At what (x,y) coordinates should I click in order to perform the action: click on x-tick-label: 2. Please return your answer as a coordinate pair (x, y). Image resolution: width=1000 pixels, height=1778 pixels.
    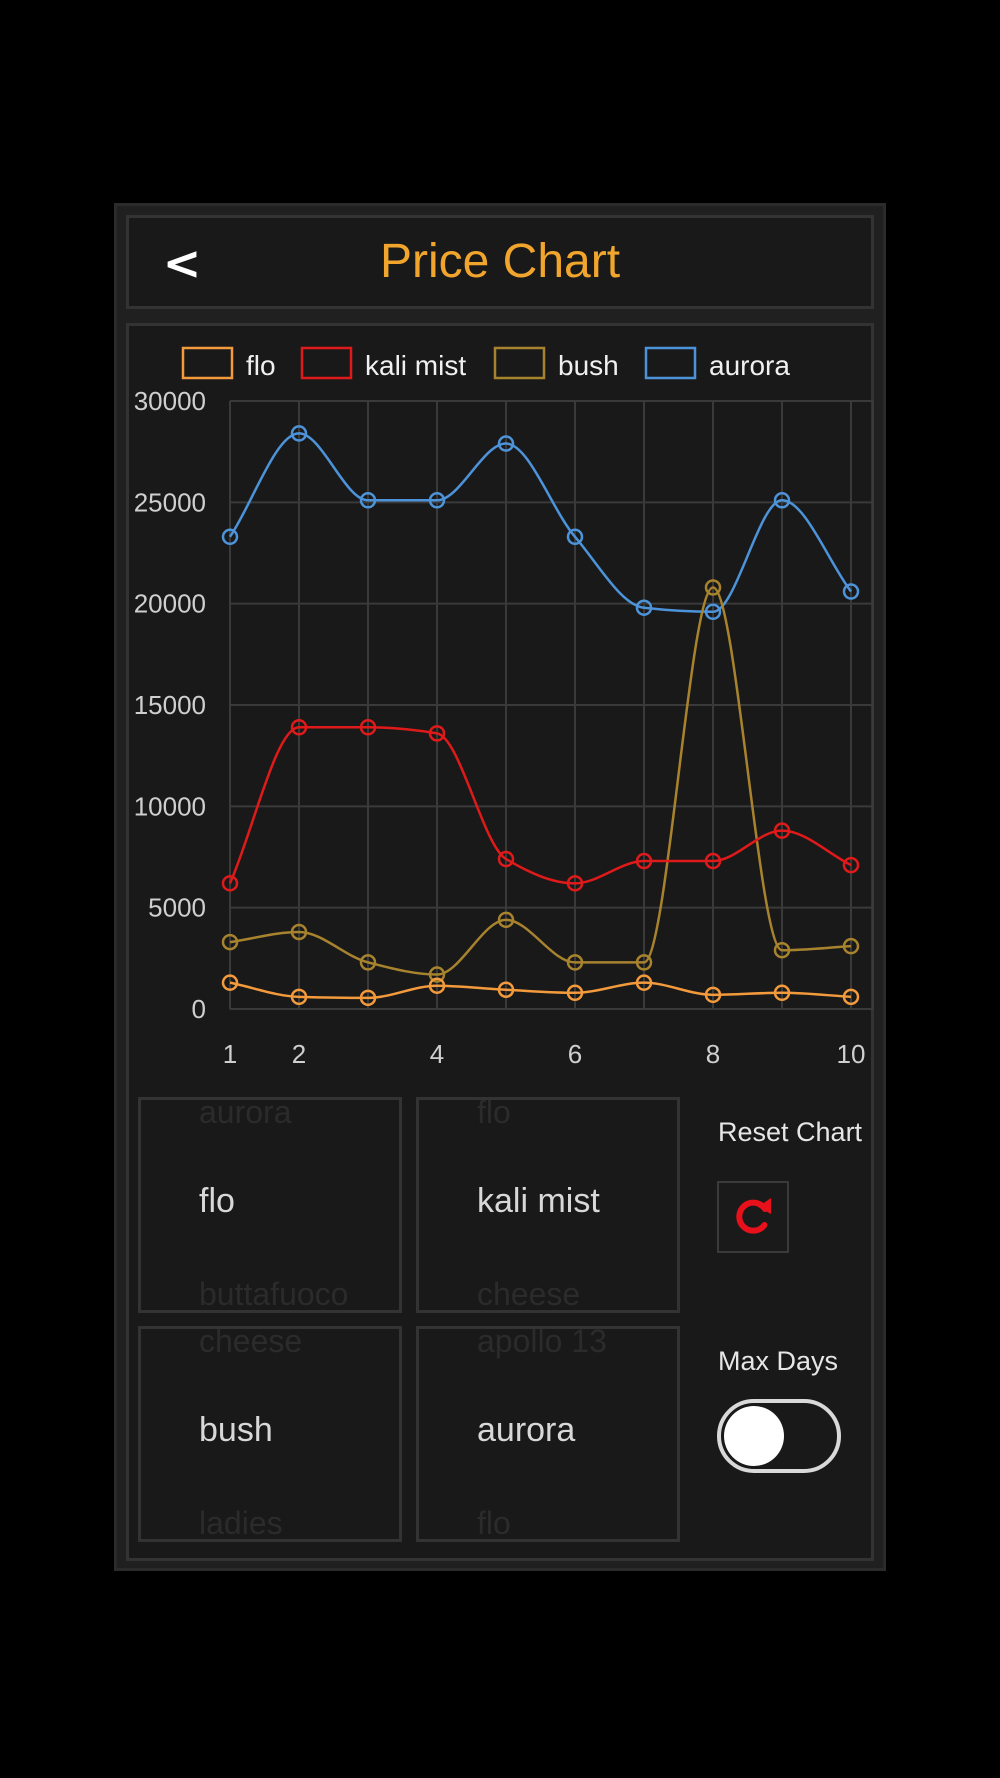
    Looking at the image, I should click on (299, 1054).